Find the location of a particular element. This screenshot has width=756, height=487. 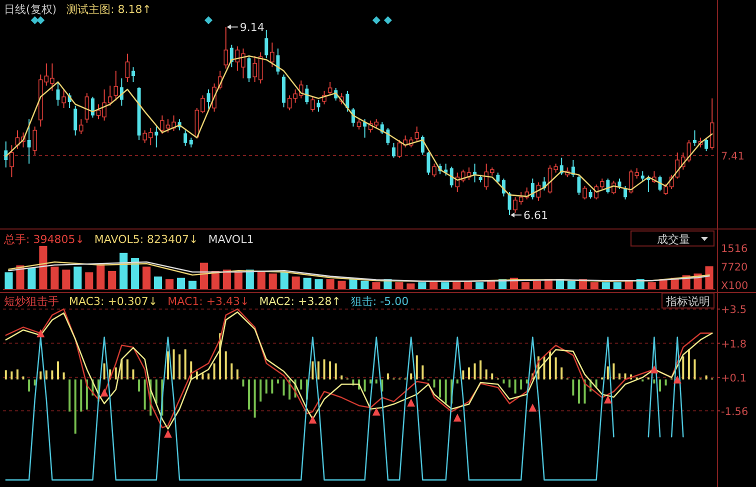

annotation: 指标说明 is located at coordinates (687, 301).